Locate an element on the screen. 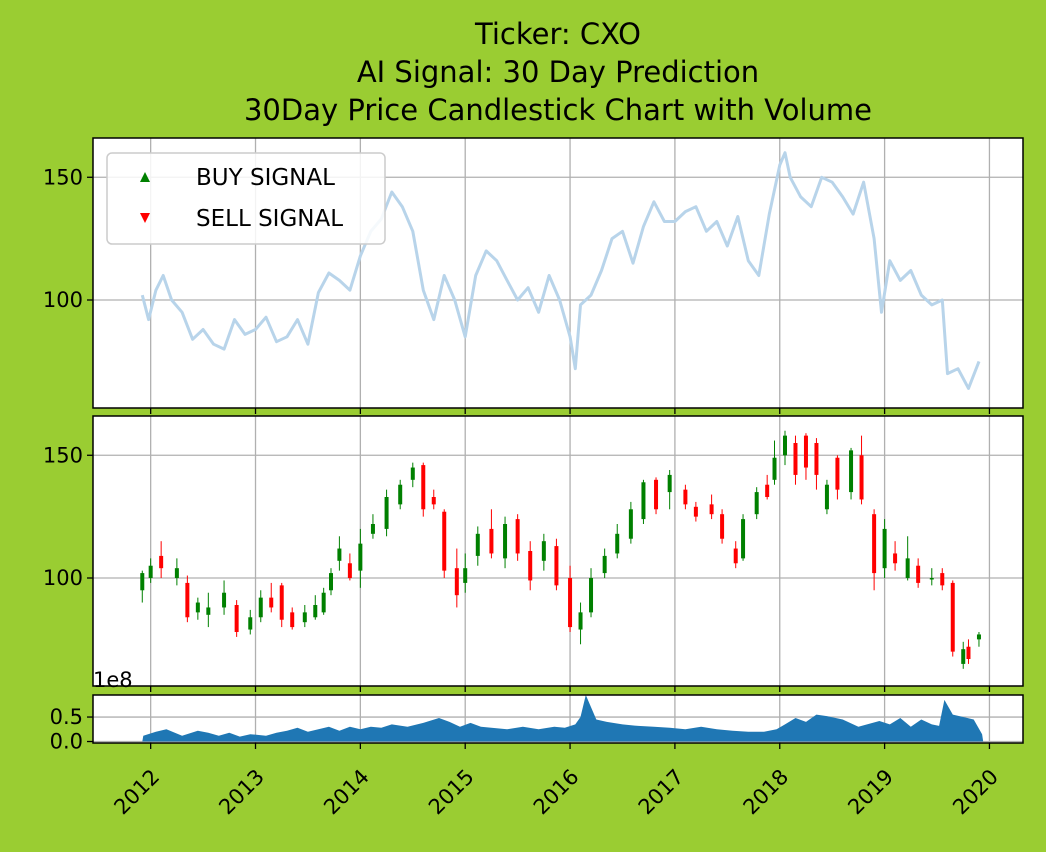 This screenshot has height=852, width=1046. volume-panel-frame is located at coordinates (558, 719).